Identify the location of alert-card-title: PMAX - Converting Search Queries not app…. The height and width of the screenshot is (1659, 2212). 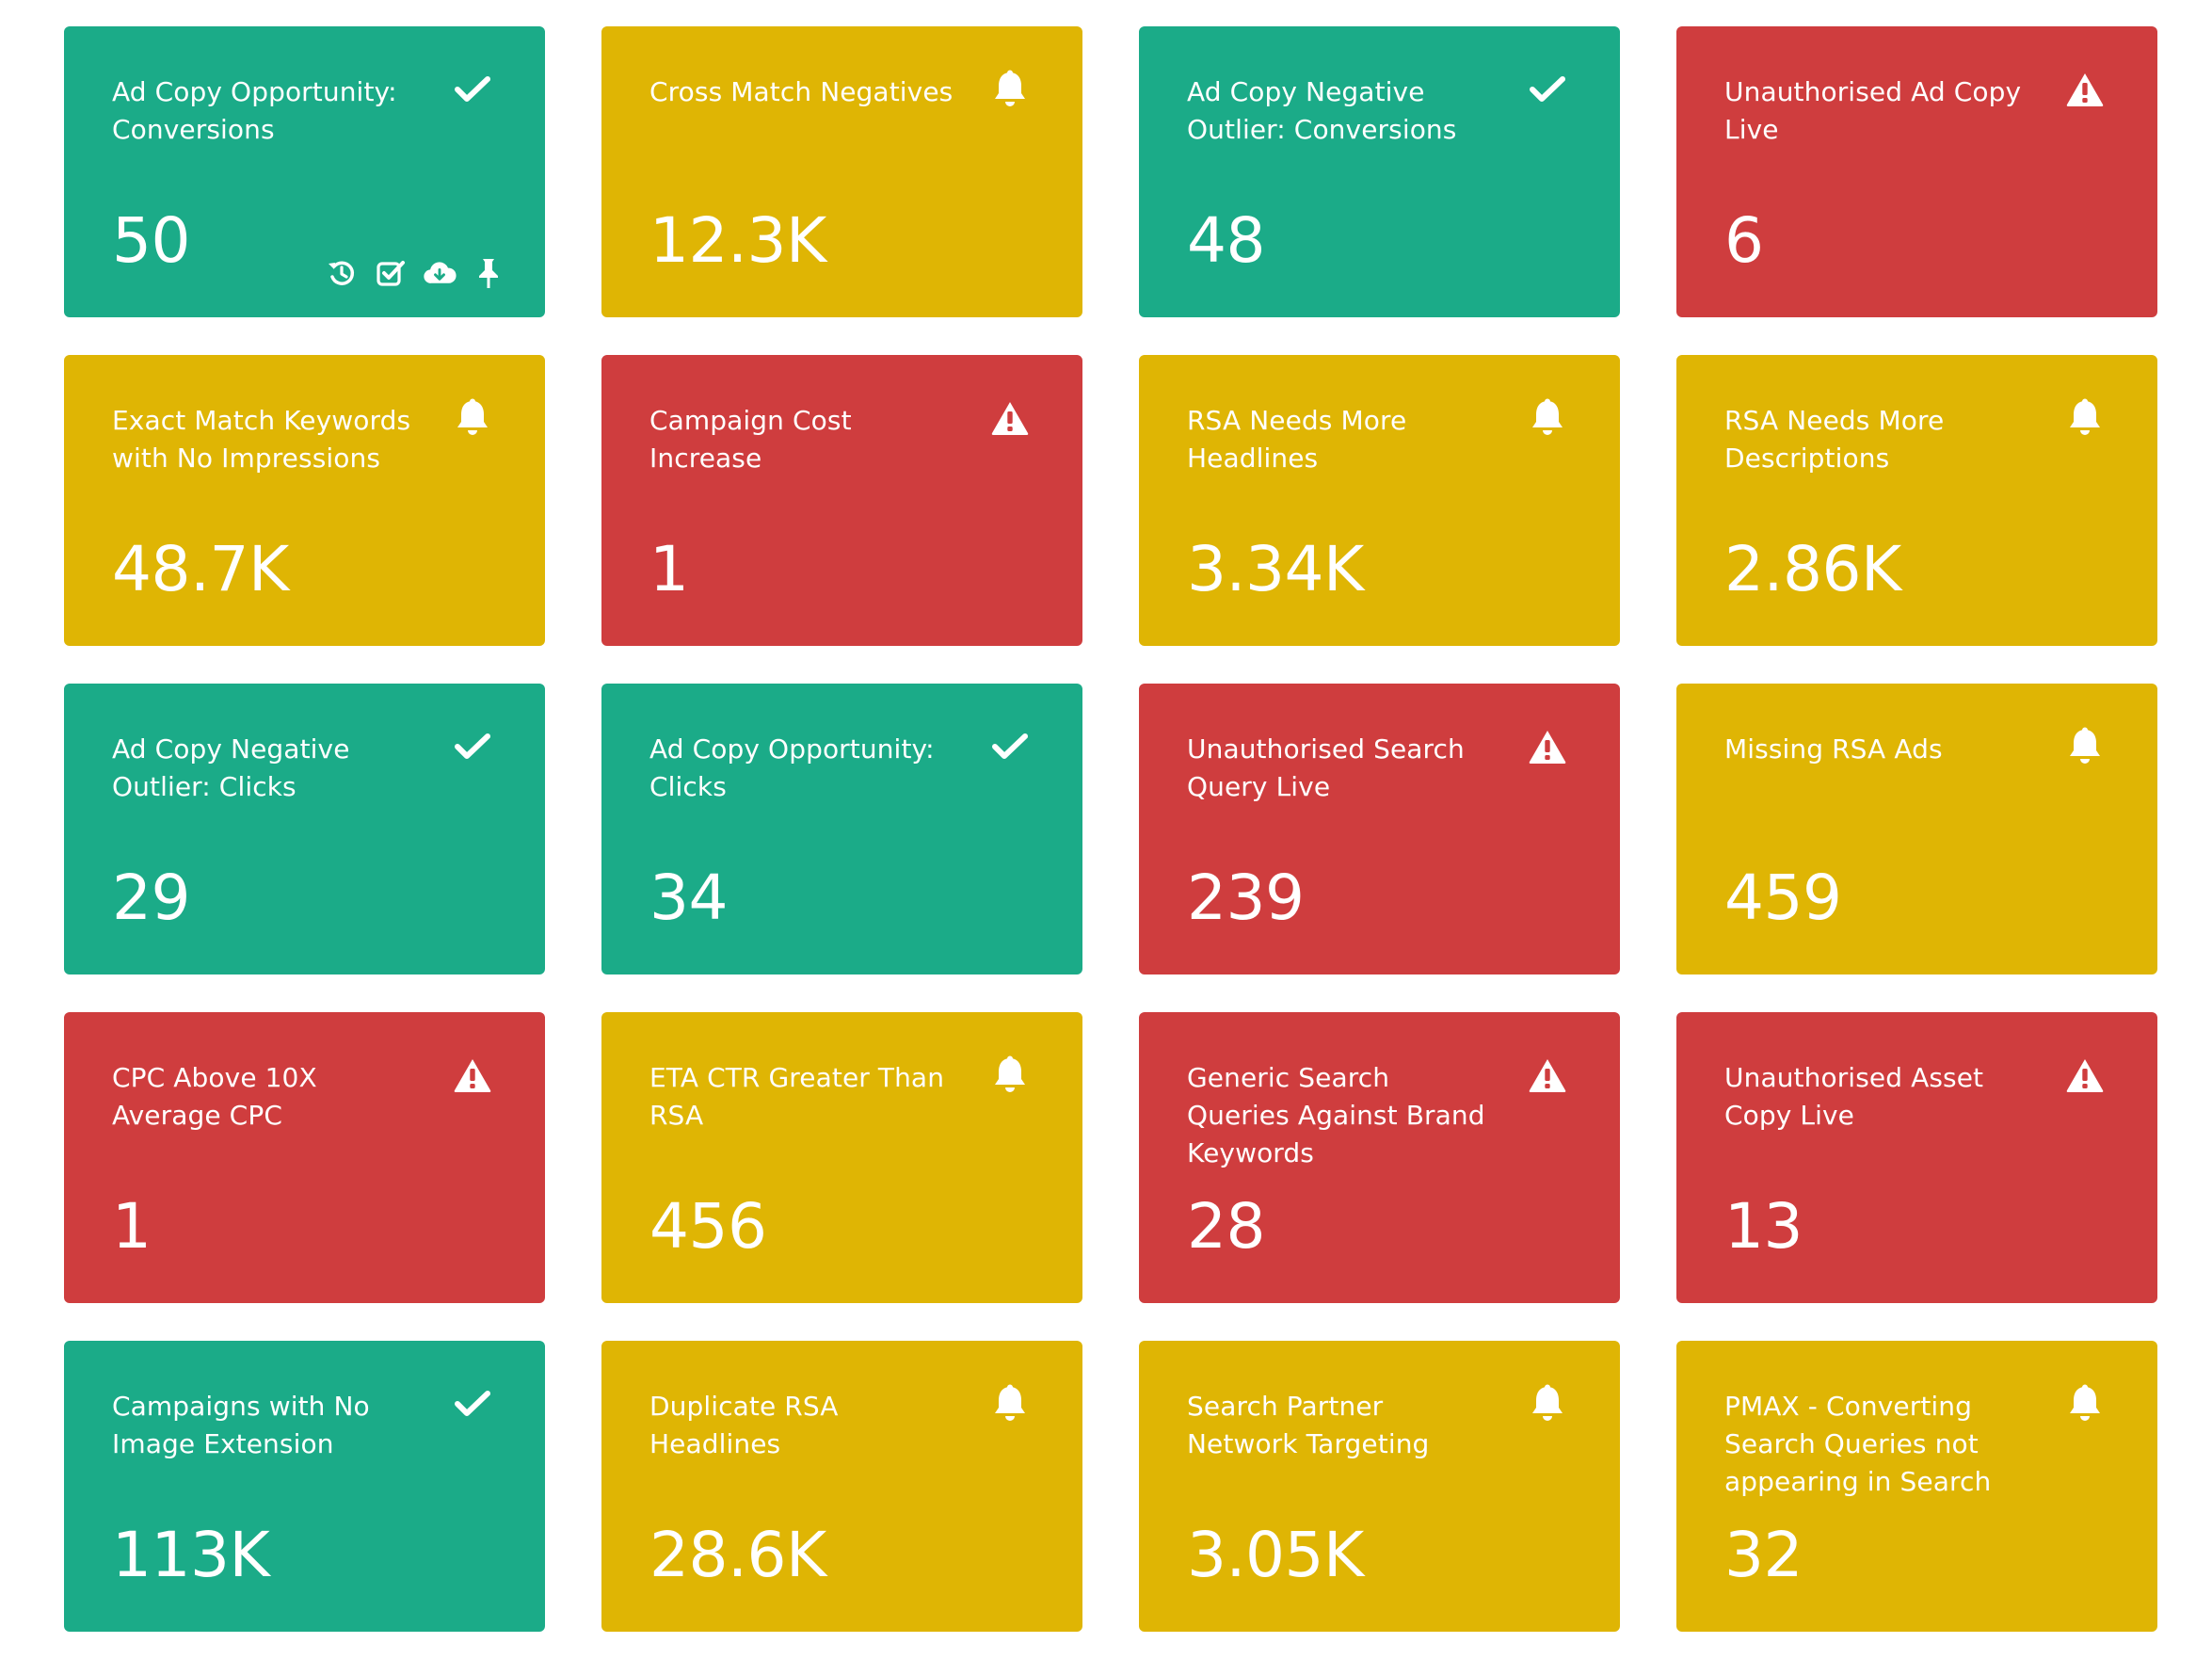
(1858, 1444).